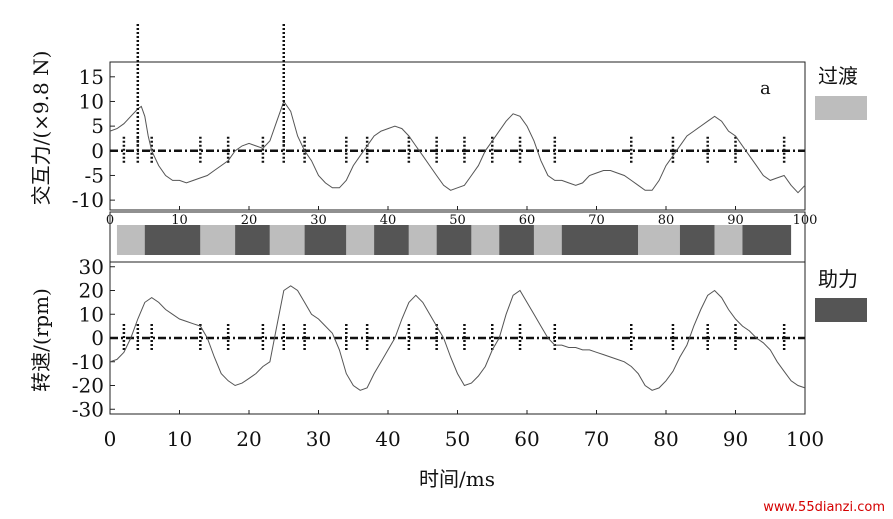  What do you see at coordinates (110, 439) in the screenshot?
I see `bottom-x-tick-label: 0` at bounding box center [110, 439].